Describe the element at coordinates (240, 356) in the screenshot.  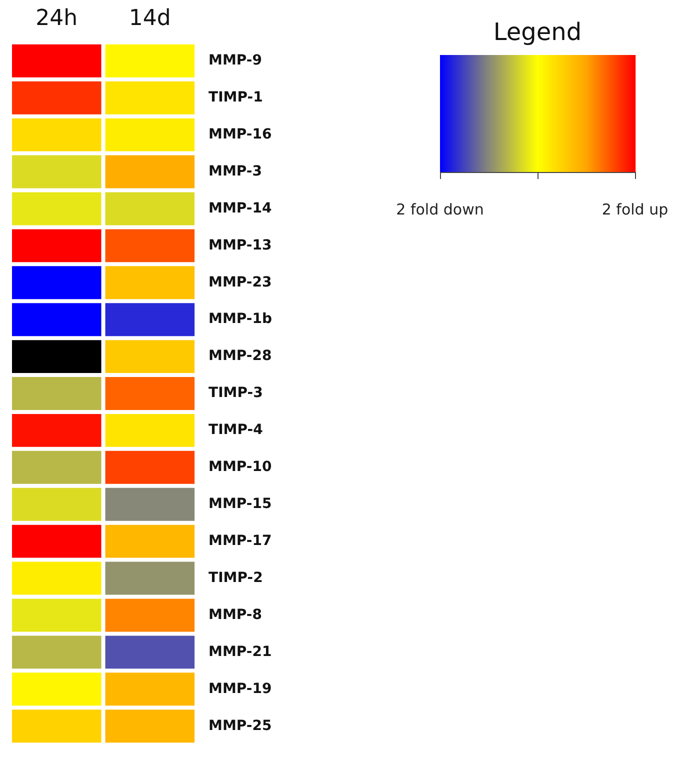
I see `y-tick-label: MMP-28` at that location.